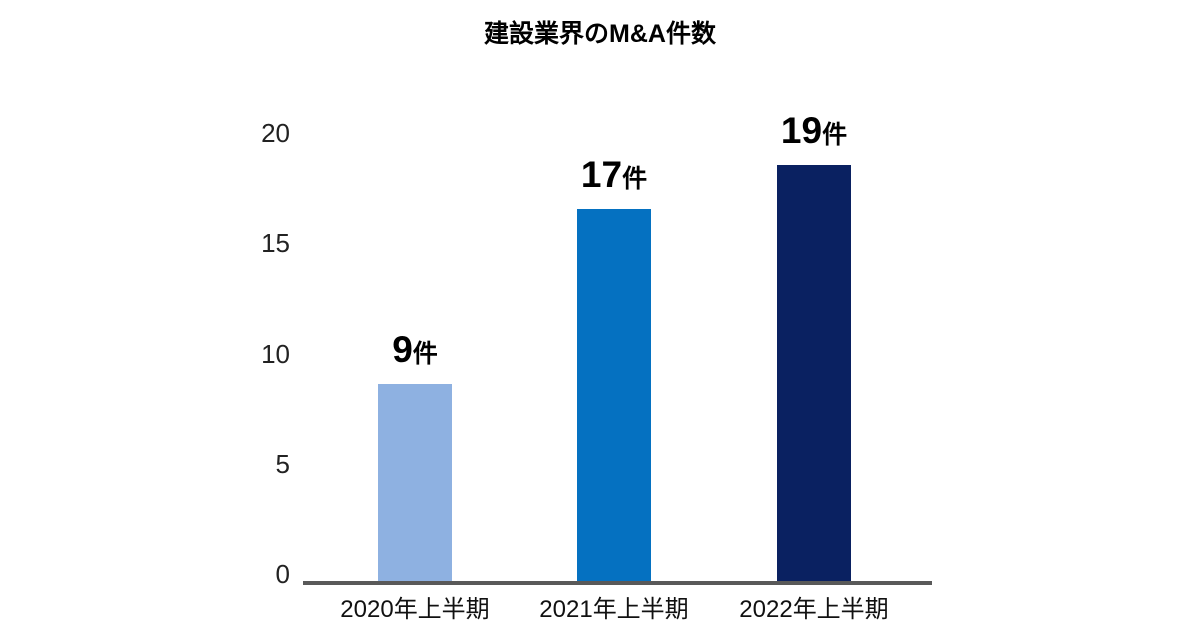  What do you see at coordinates (275, 243) in the screenshot?
I see `y-tick-label: 15` at bounding box center [275, 243].